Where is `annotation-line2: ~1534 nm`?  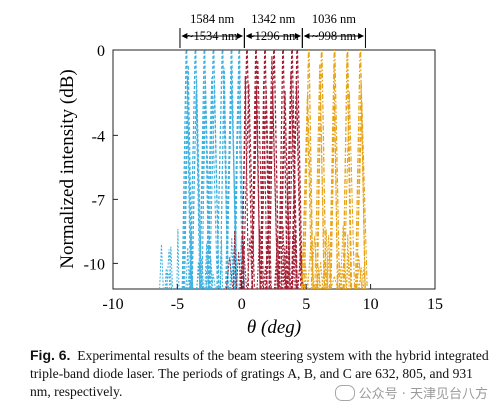
annotation-line2: ~1534 nm is located at coordinates (212, 36).